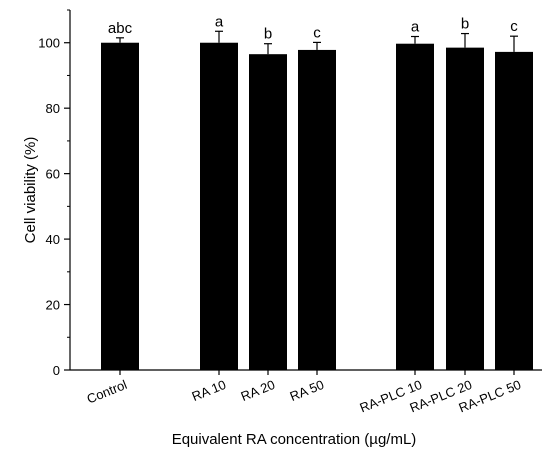 This screenshot has height=458, width=550. What do you see at coordinates (307, 390) in the screenshot?
I see `x-tick-label: RA 50` at bounding box center [307, 390].